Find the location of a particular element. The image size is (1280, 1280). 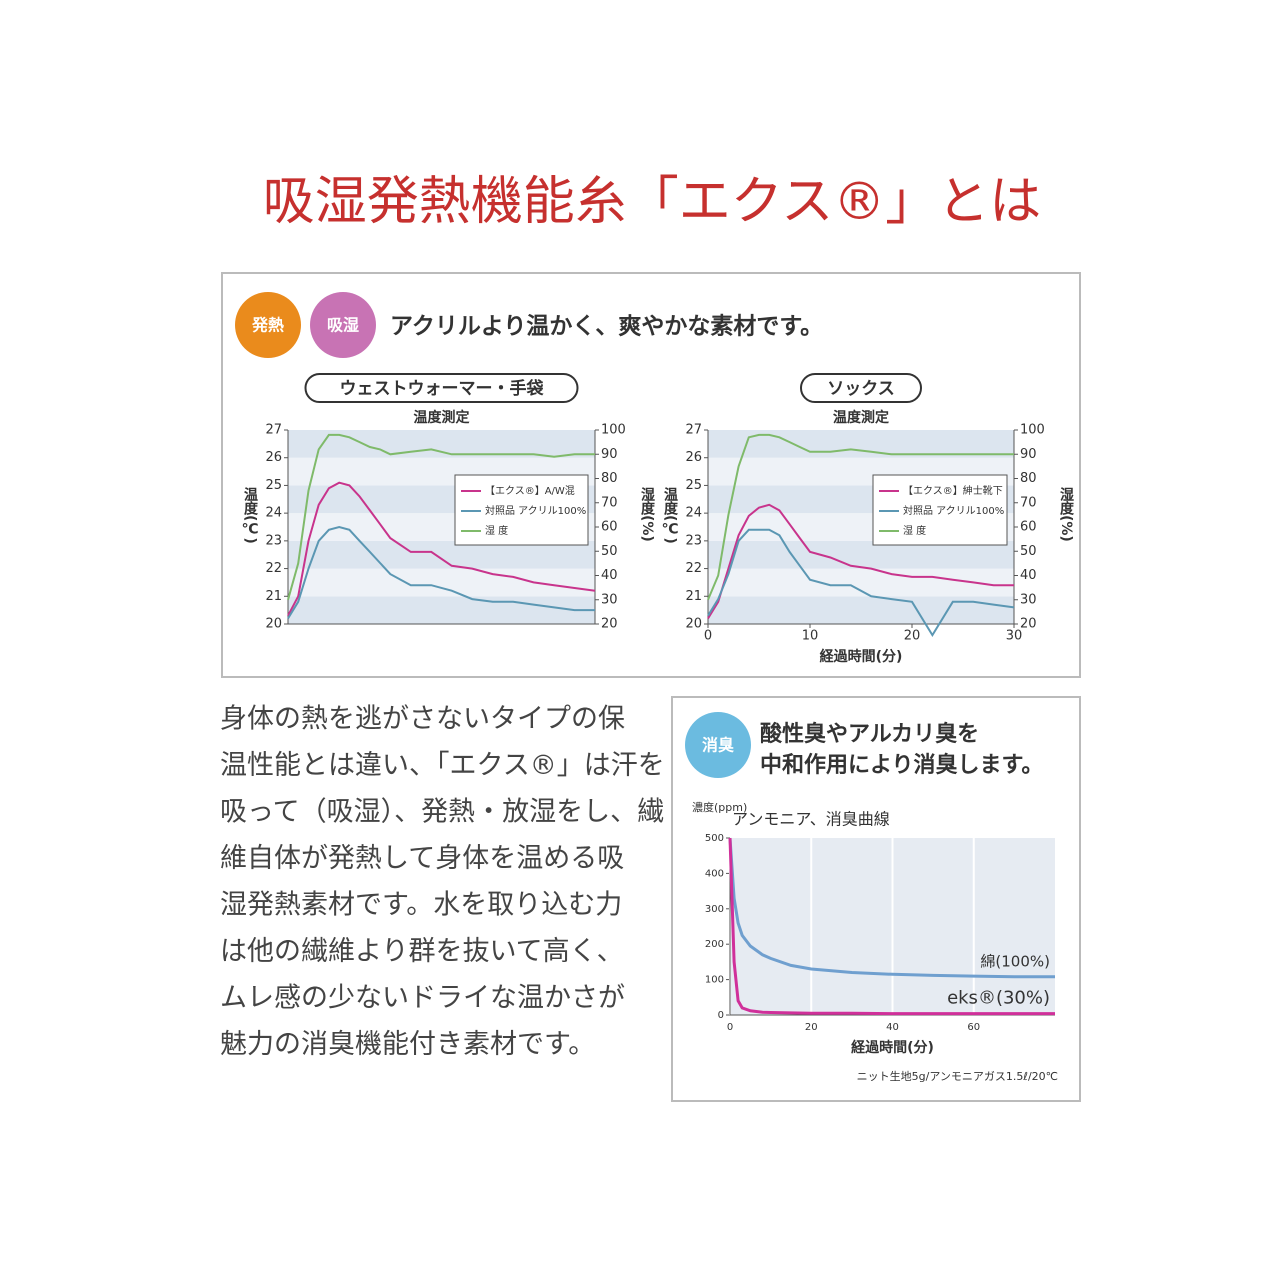

x-tick-label: 30 is located at coordinates (1014, 636).